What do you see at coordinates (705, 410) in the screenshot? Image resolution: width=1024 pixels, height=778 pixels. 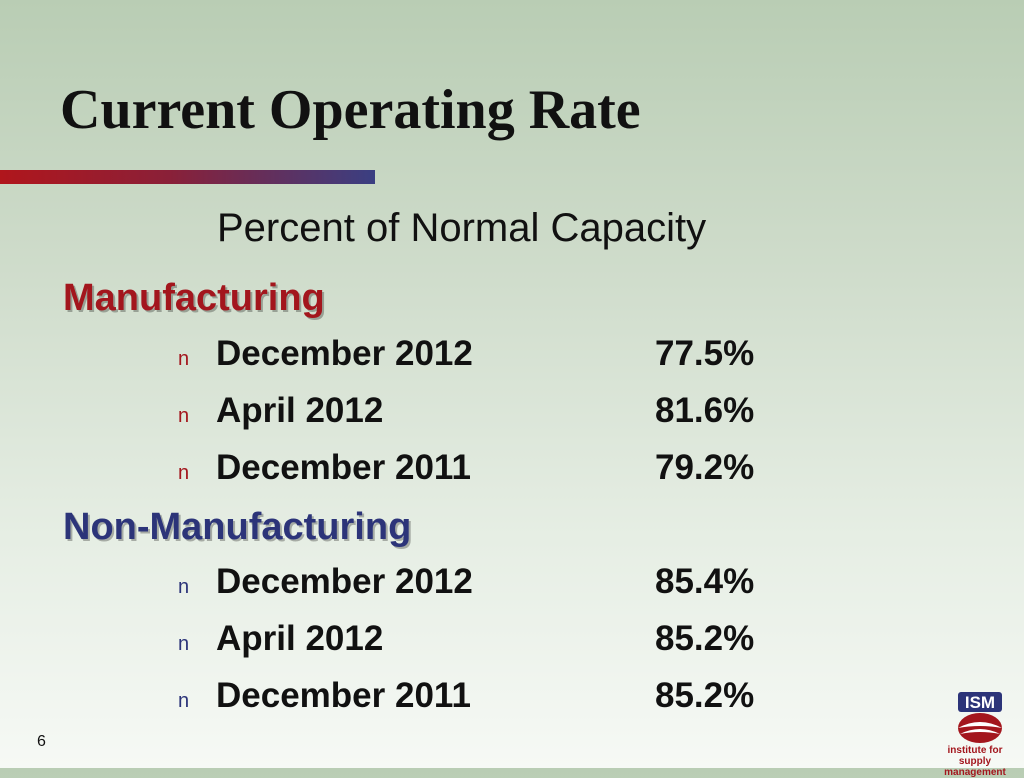 I see `row-value: 81.6%` at bounding box center [705, 410].